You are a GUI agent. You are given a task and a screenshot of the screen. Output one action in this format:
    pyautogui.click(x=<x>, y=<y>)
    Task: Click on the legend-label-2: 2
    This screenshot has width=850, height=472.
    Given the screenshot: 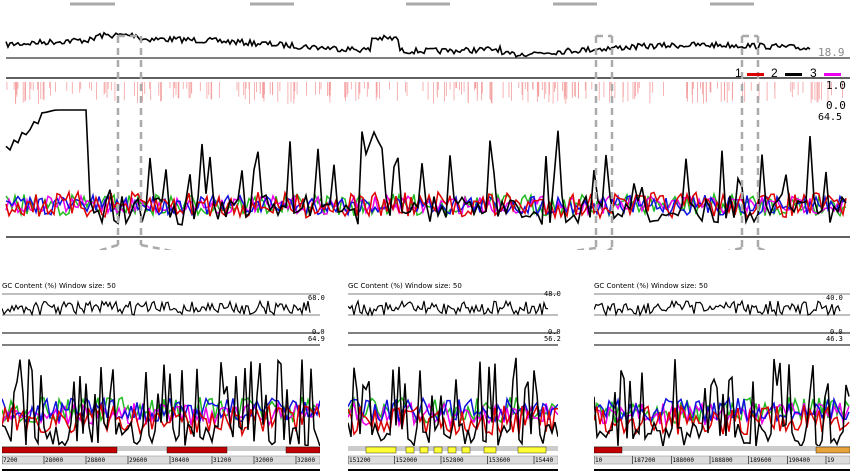 What is the action you would take?
    pyautogui.click(x=774, y=73)
    